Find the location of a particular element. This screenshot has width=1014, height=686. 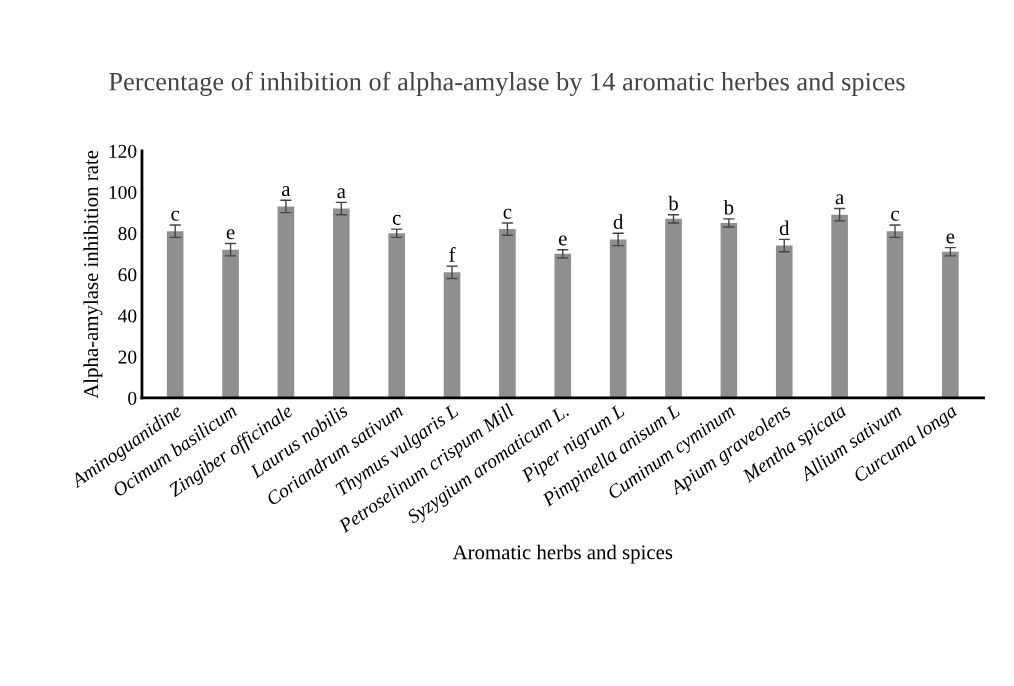

y-tick-label: 0 is located at coordinates (132, 398).